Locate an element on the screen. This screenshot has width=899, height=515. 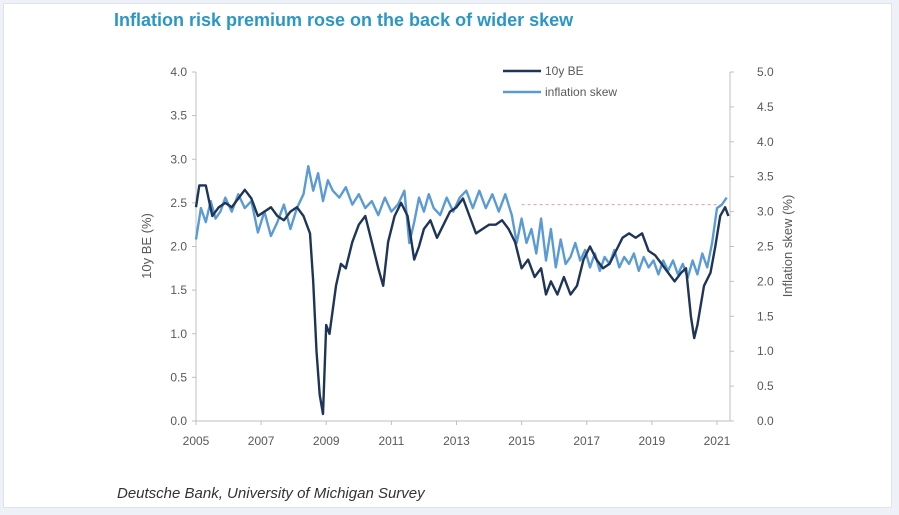
x-tick-label: 2021 is located at coordinates (717, 441).